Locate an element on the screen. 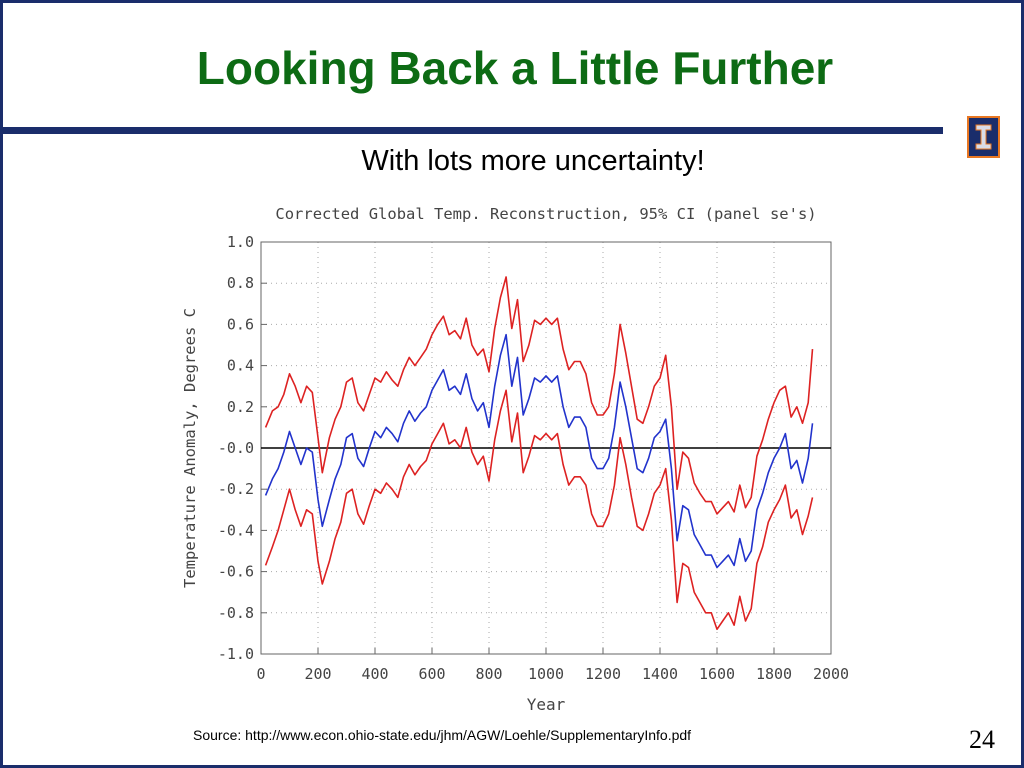  x-tick-label: 1600 is located at coordinates (717, 674).